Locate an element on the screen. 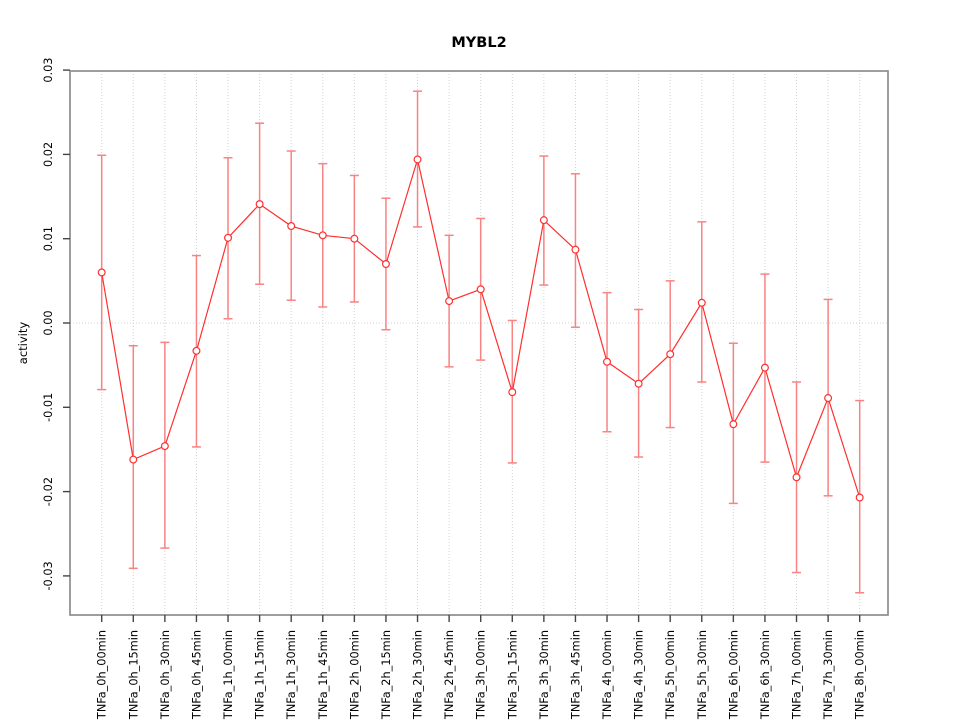 The width and height of the screenshot is (960, 720). x-tick-label: TNFa_1h_00min is located at coordinates (228, 675).